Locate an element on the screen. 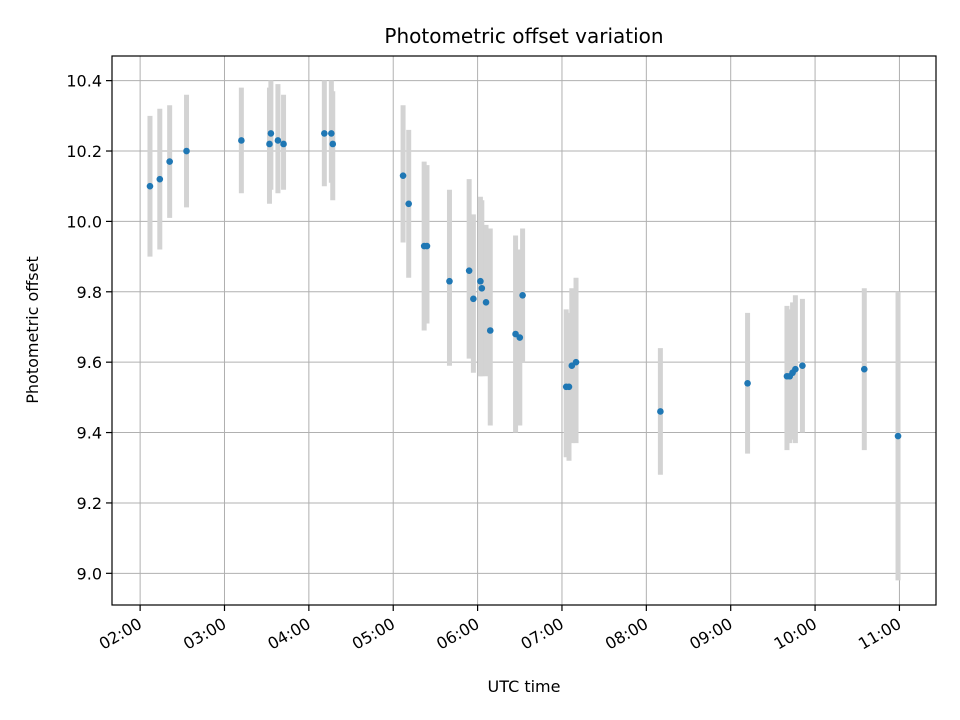 This screenshot has height=720, width=960. y-tick-label: 9.6 is located at coordinates (89, 362).